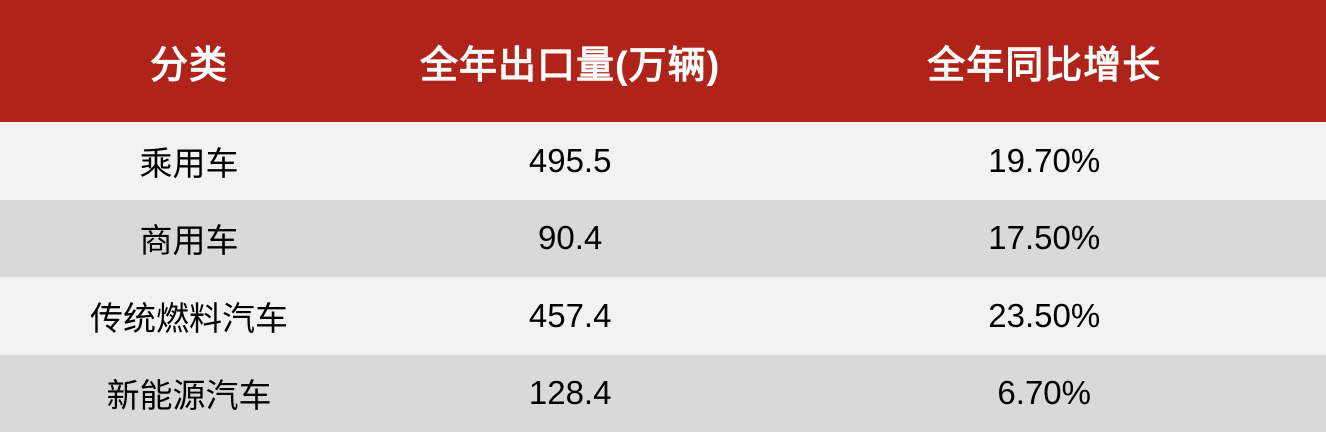 The image size is (1326, 432). What do you see at coordinates (1044, 65) in the screenshot?
I see `header-cell-yoy-growth: 全年同比增长` at bounding box center [1044, 65].